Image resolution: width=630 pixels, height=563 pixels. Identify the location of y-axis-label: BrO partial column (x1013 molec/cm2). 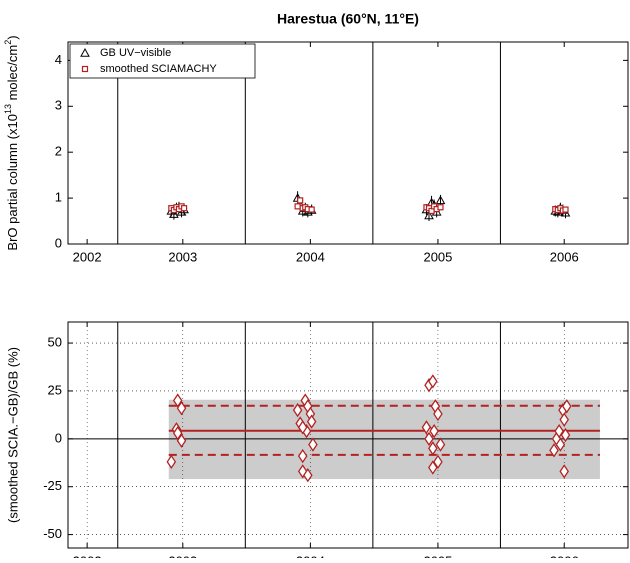
(11, 142).